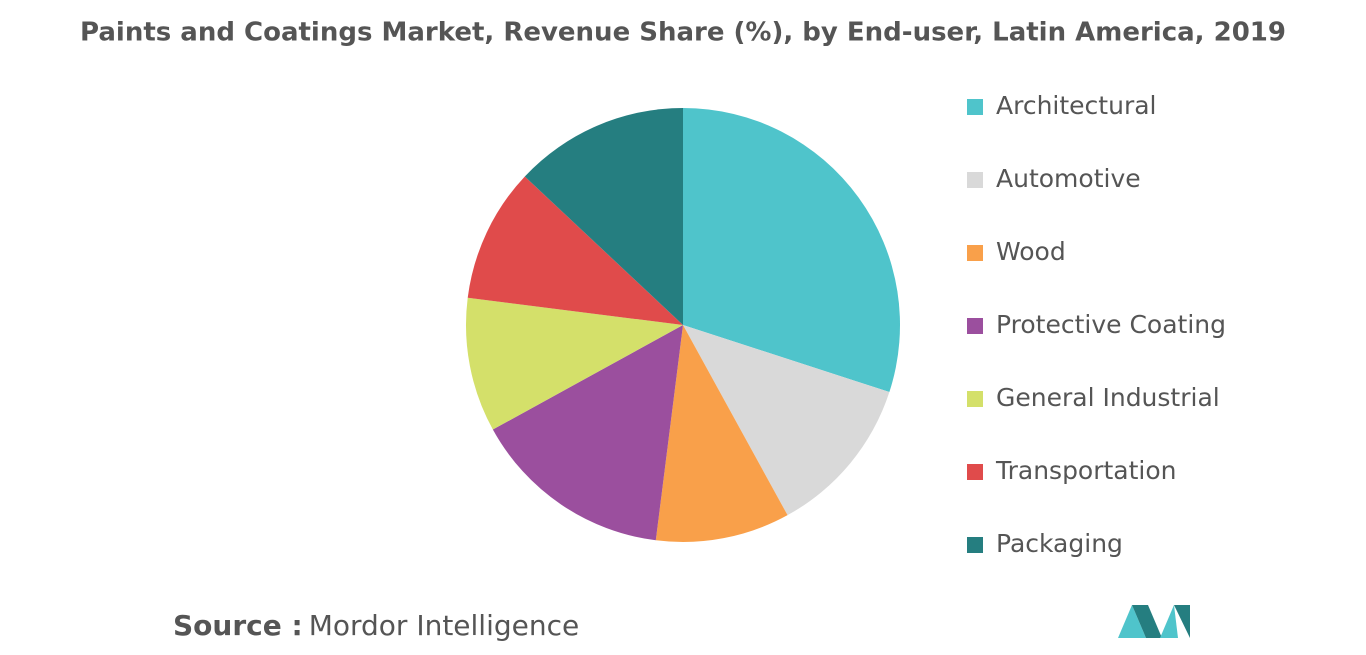  I want to click on legend-label: Wood, so click(1031, 251).